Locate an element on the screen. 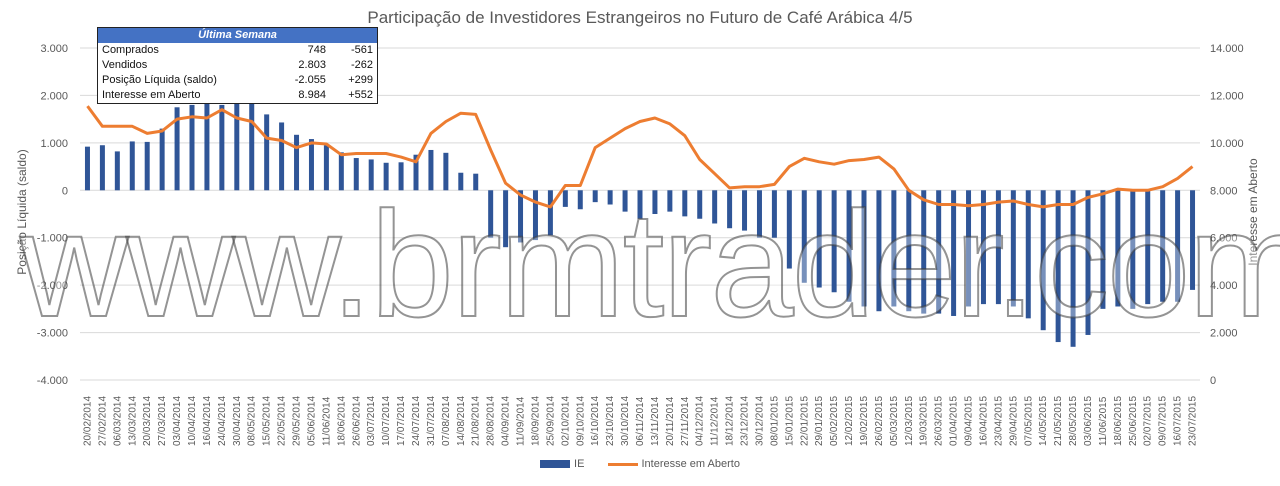 The width and height of the screenshot is (1280, 486). x-tick-label: 04/12/2014 is located at coordinates (700, 421).